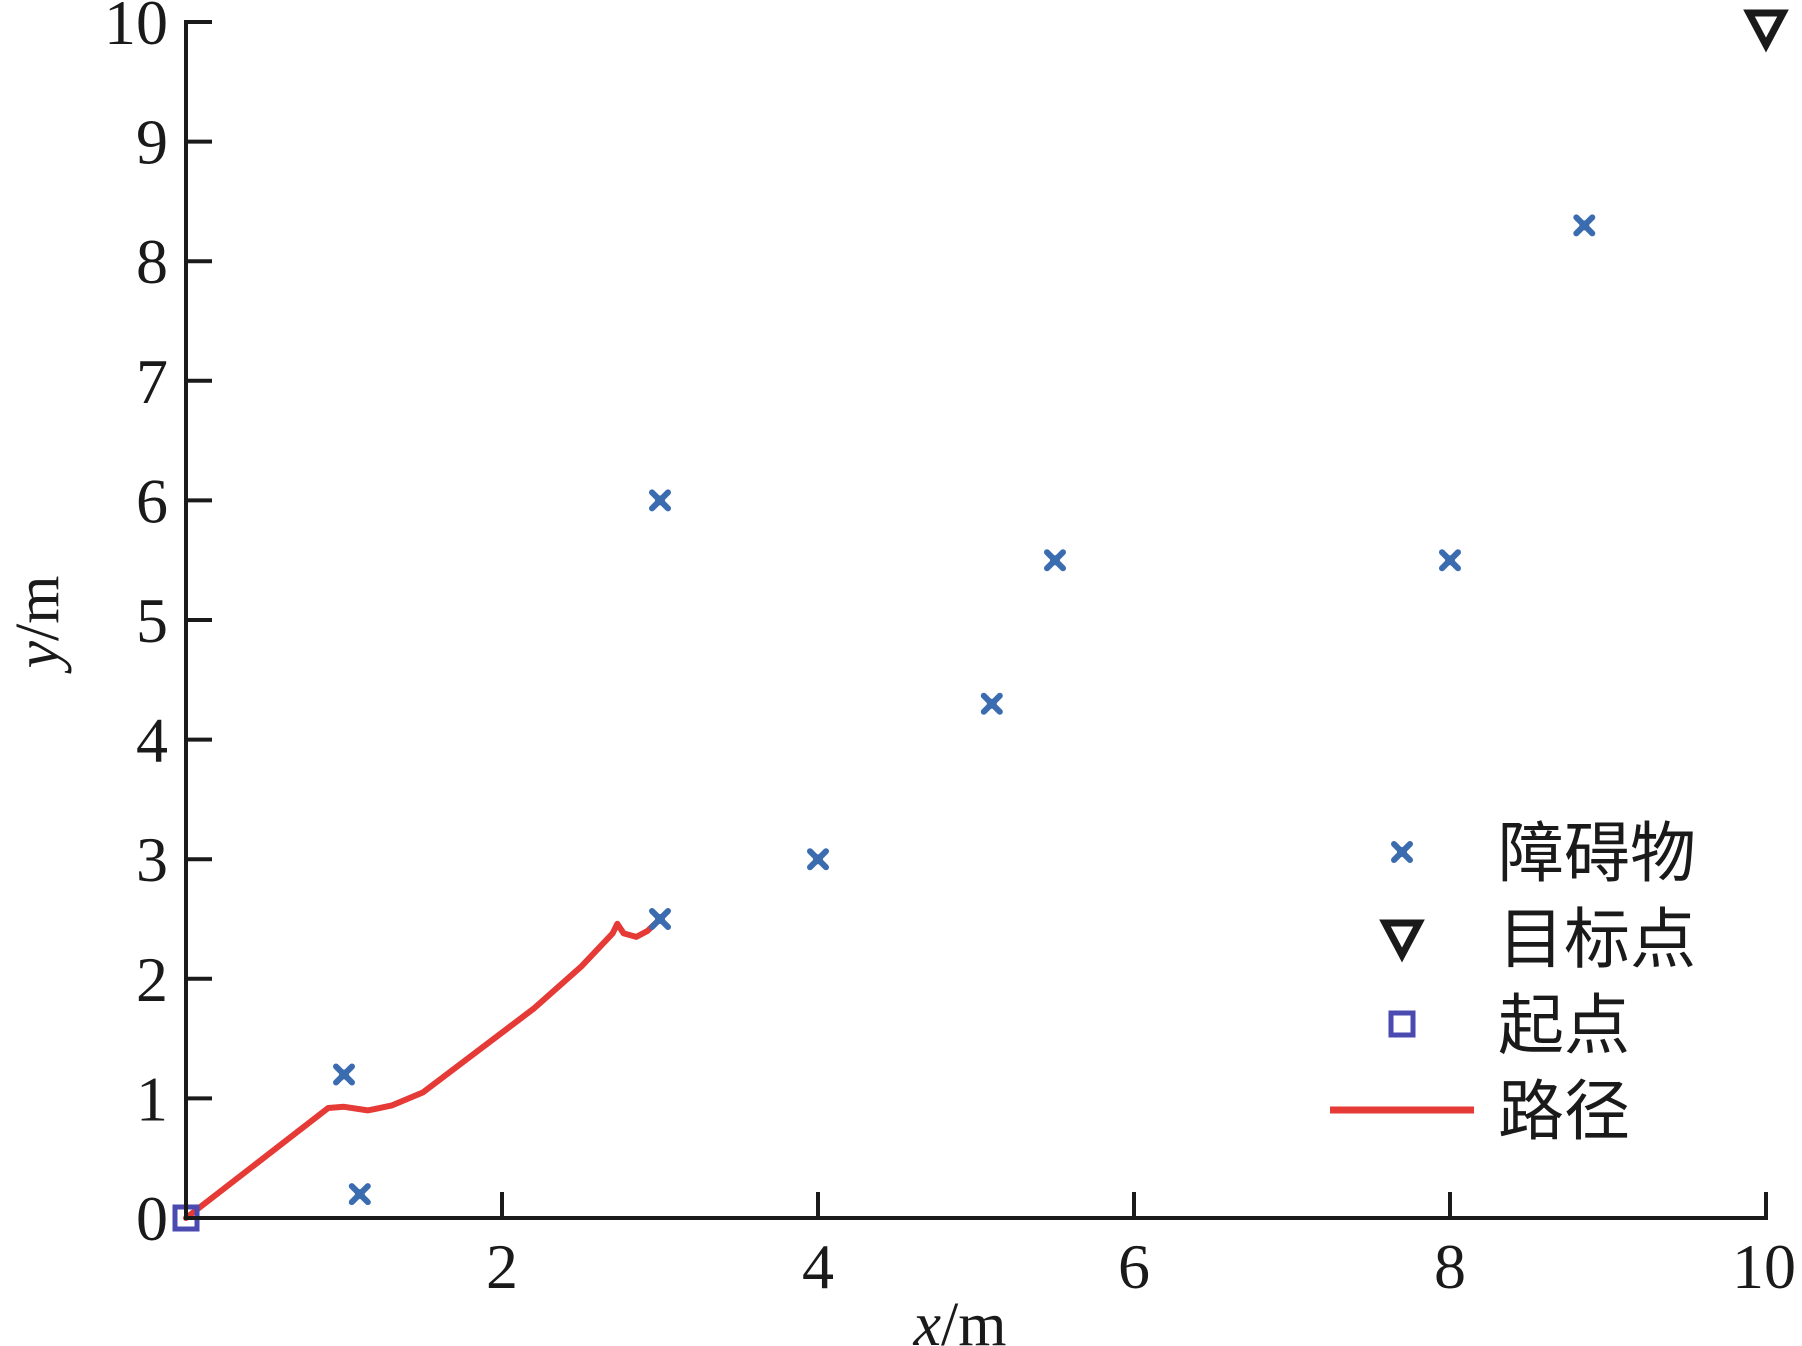  I want to click on y-tick-label: 7, so click(152, 381).